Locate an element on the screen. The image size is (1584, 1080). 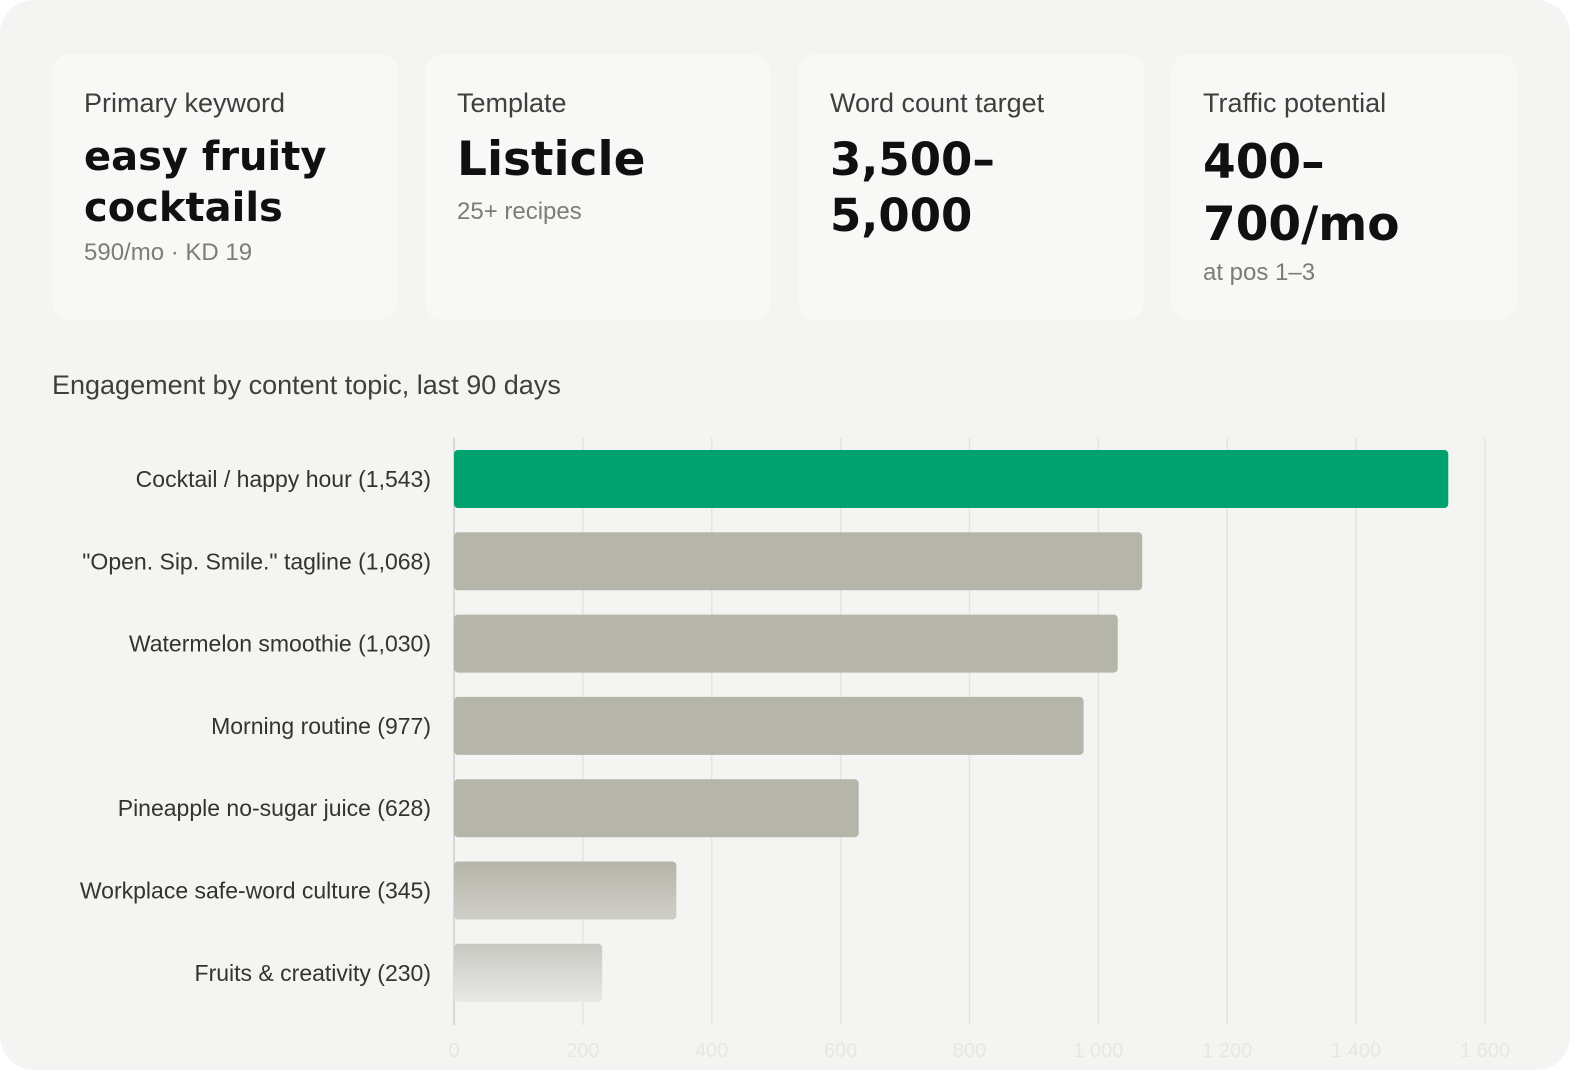
card-label: Word count target is located at coordinates (937, 103).